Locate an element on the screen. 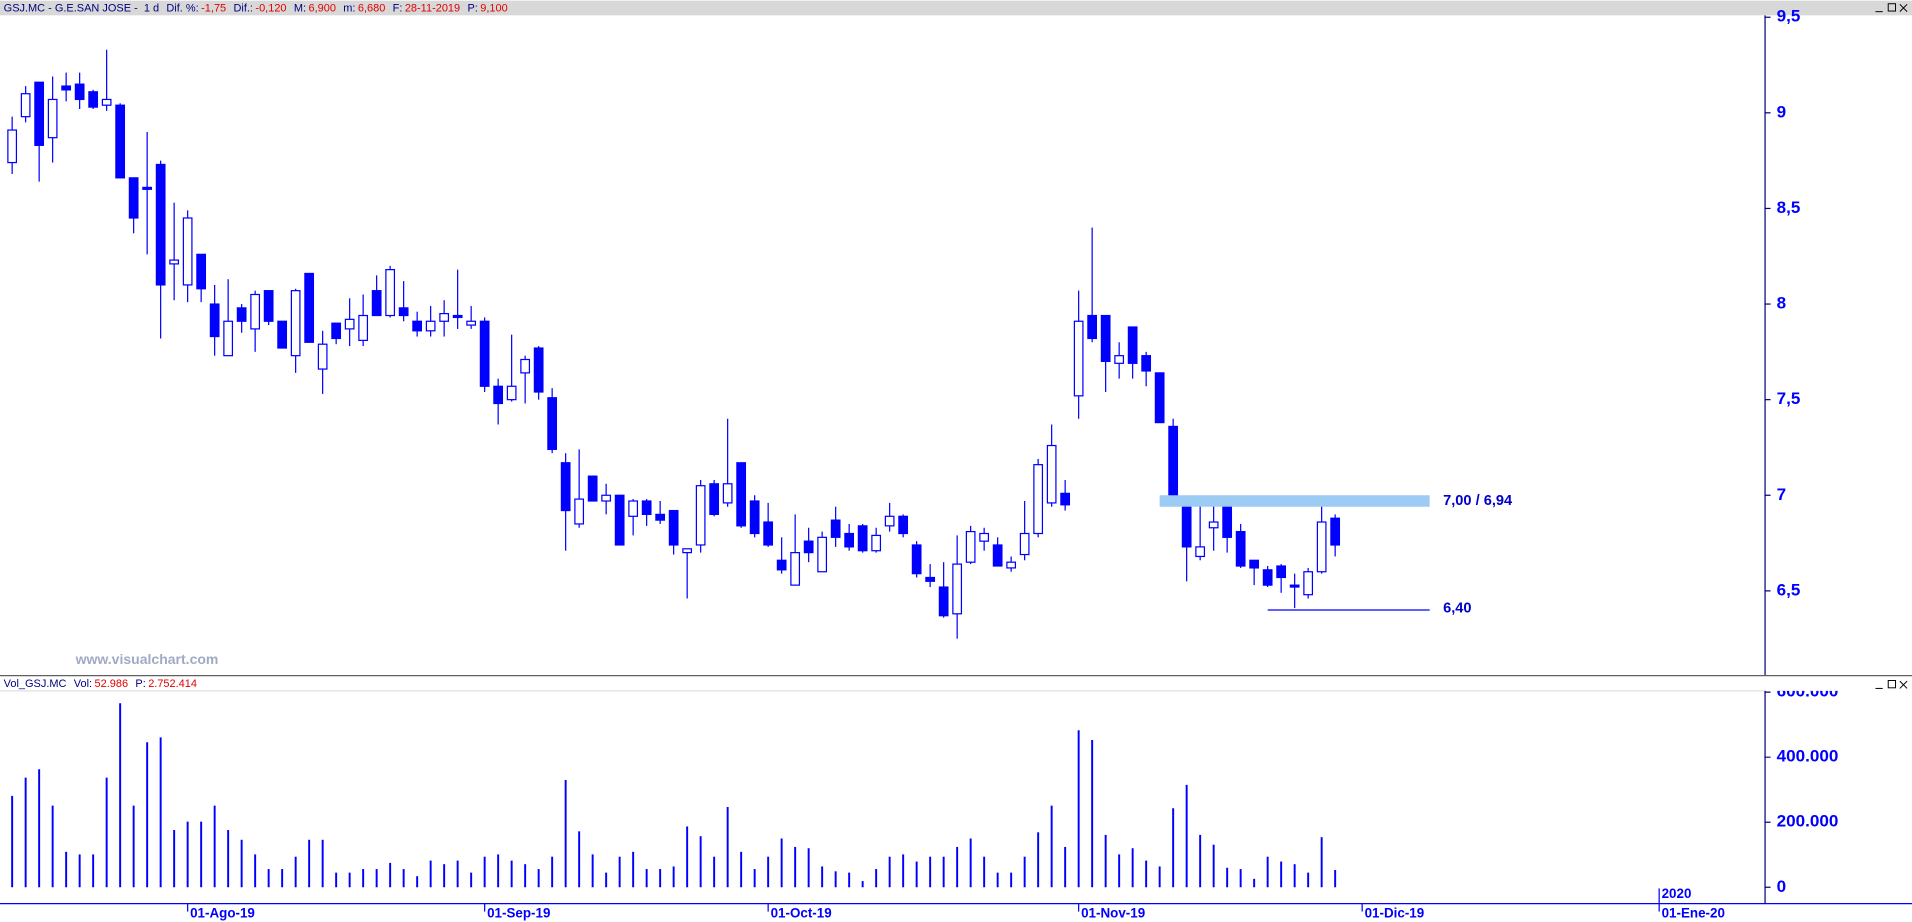  y-tick-label: 8,5 is located at coordinates (1789, 207).